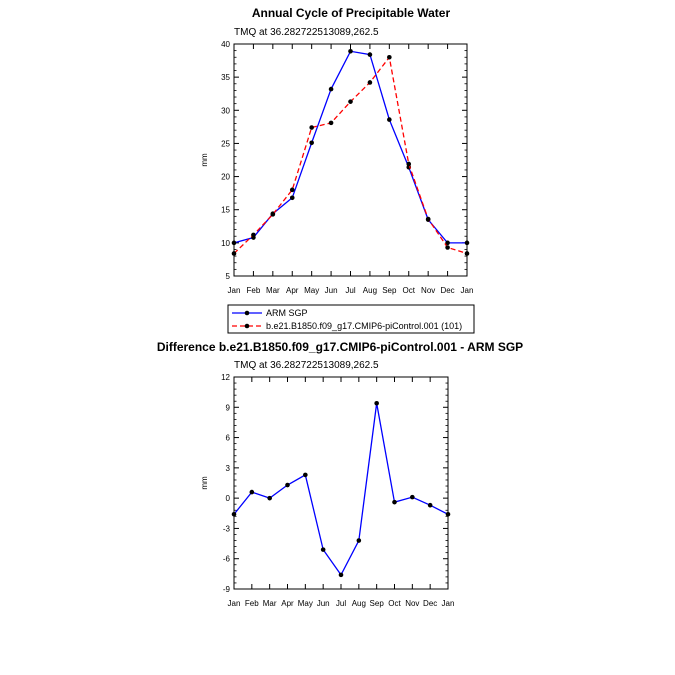  What do you see at coordinates (351, 319) in the screenshot?
I see `legend-box` at bounding box center [351, 319].